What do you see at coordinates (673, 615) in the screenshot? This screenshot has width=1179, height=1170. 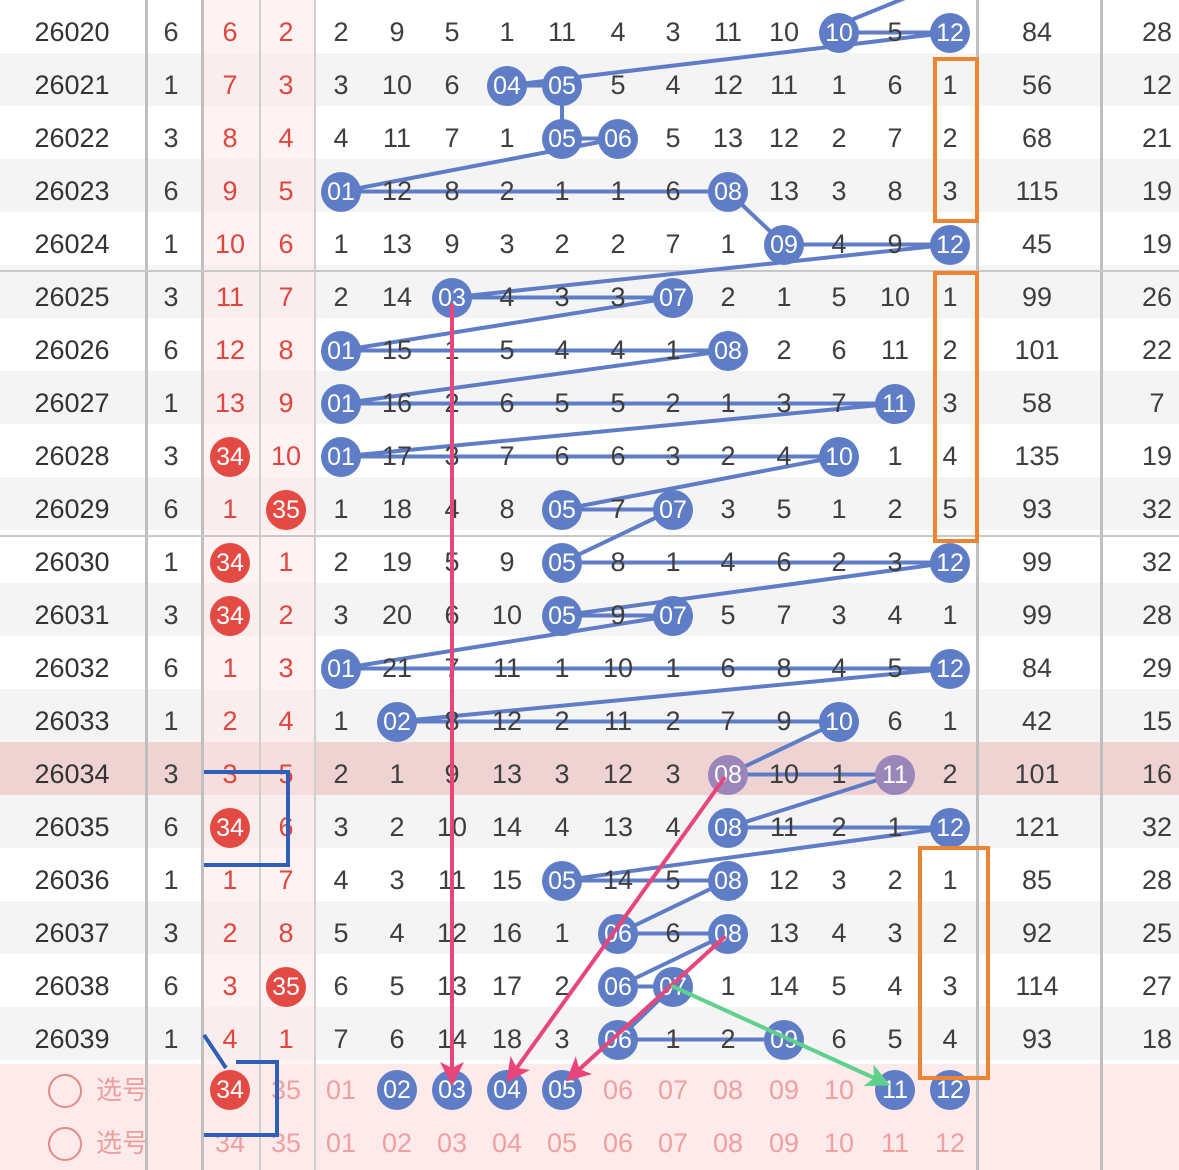 I see `blue-ball: 07` at bounding box center [673, 615].